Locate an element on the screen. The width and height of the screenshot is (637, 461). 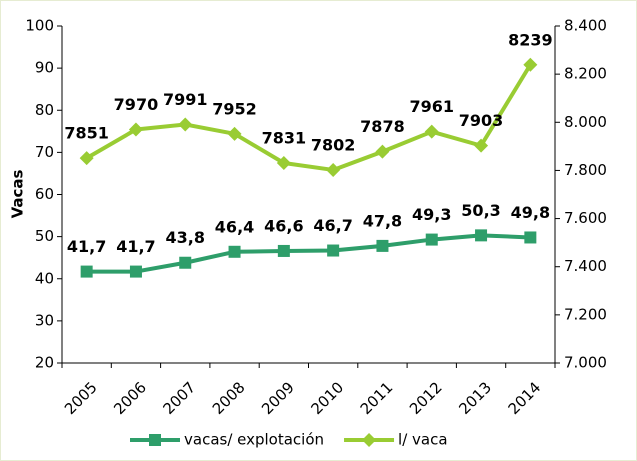
y-tick-label: 40 is located at coordinates (44, 278).